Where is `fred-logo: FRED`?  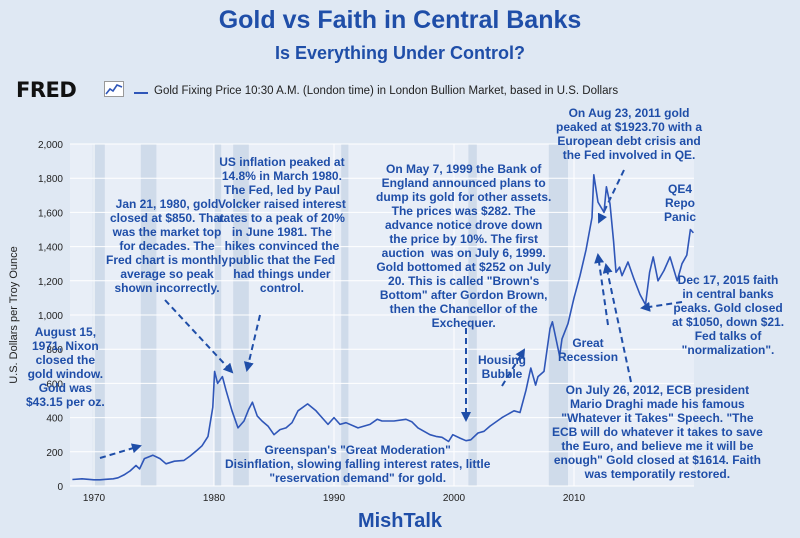 fred-logo: FRED is located at coordinates (46, 90).